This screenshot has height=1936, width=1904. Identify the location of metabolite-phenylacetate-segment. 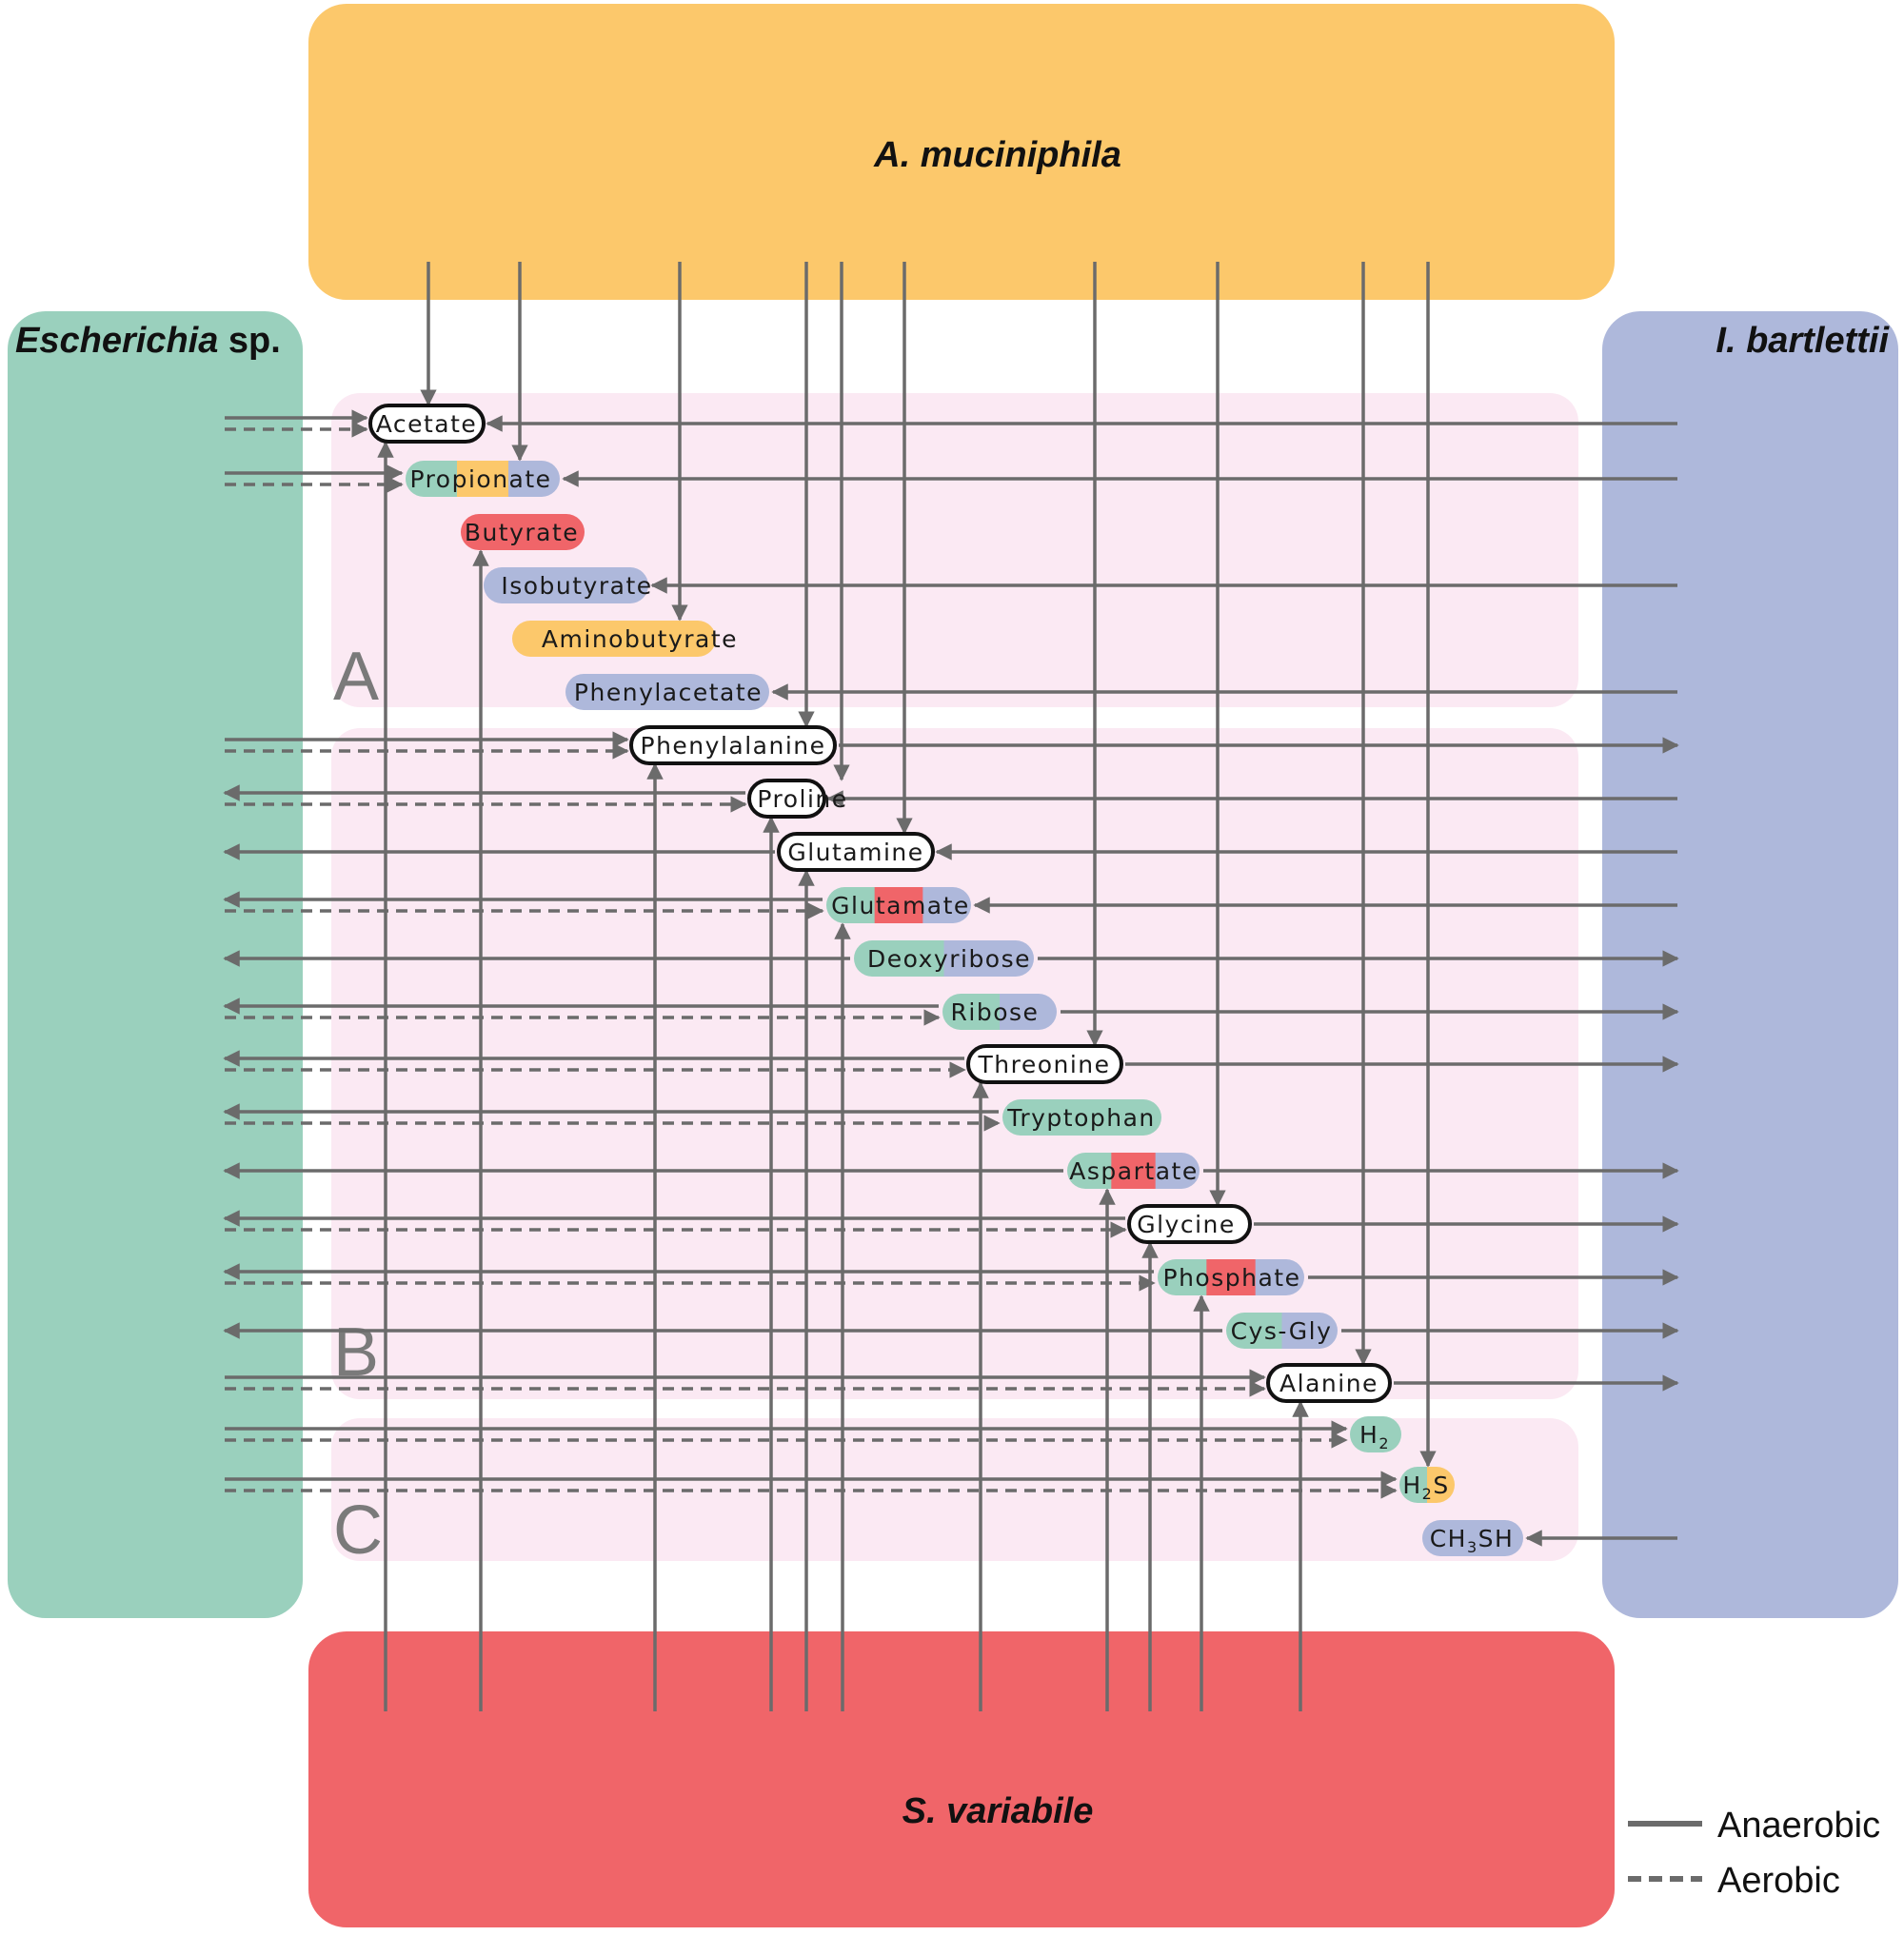
(667, 692).